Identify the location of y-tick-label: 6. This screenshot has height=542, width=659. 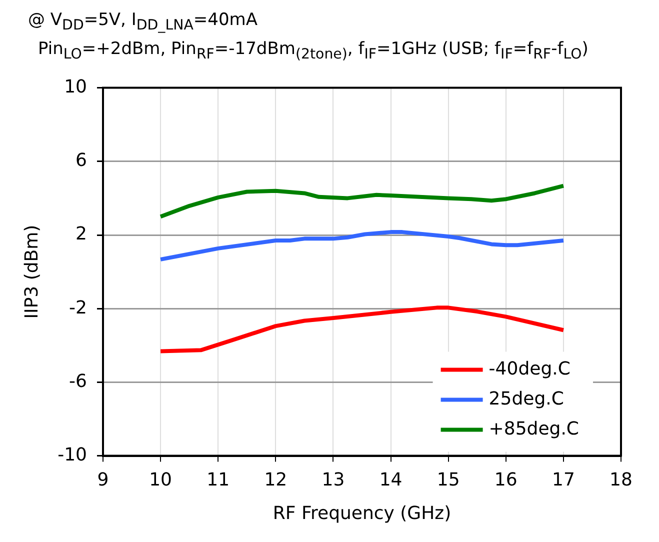
(81, 160).